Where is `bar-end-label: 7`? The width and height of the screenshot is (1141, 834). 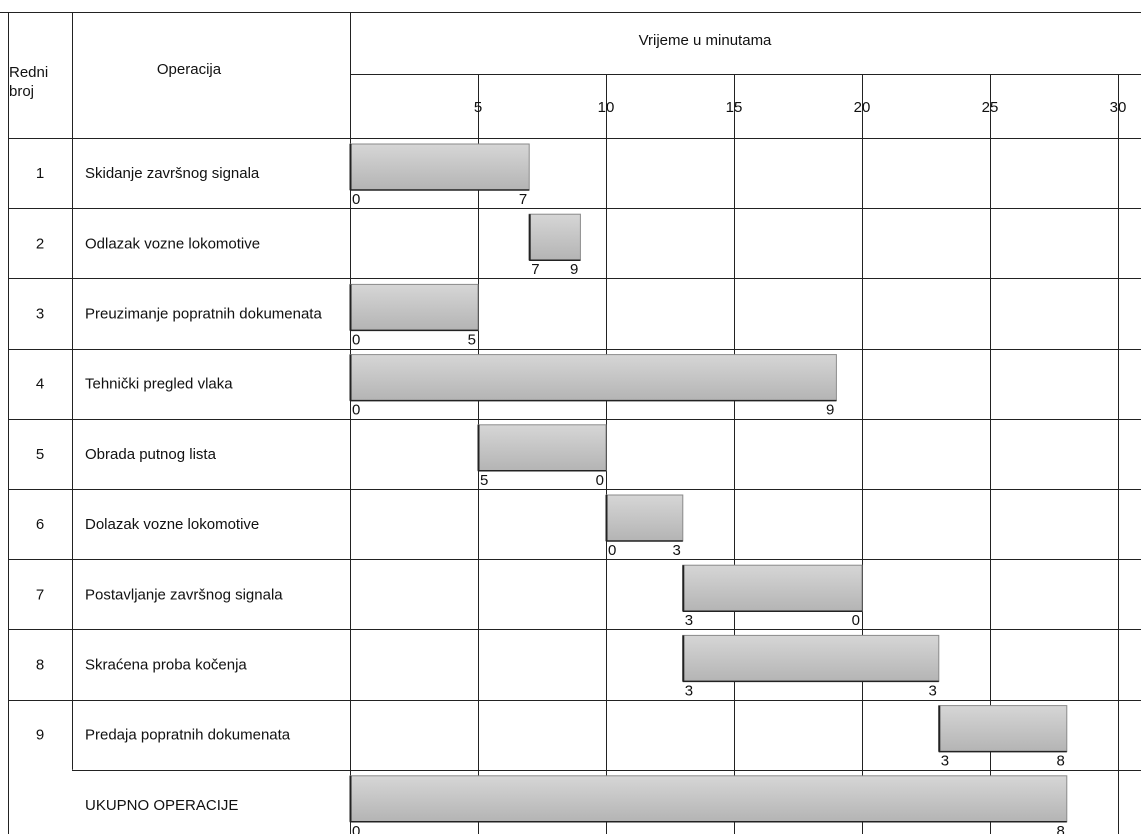 bar-end-label: 7 is located at coordinates (523, 199).